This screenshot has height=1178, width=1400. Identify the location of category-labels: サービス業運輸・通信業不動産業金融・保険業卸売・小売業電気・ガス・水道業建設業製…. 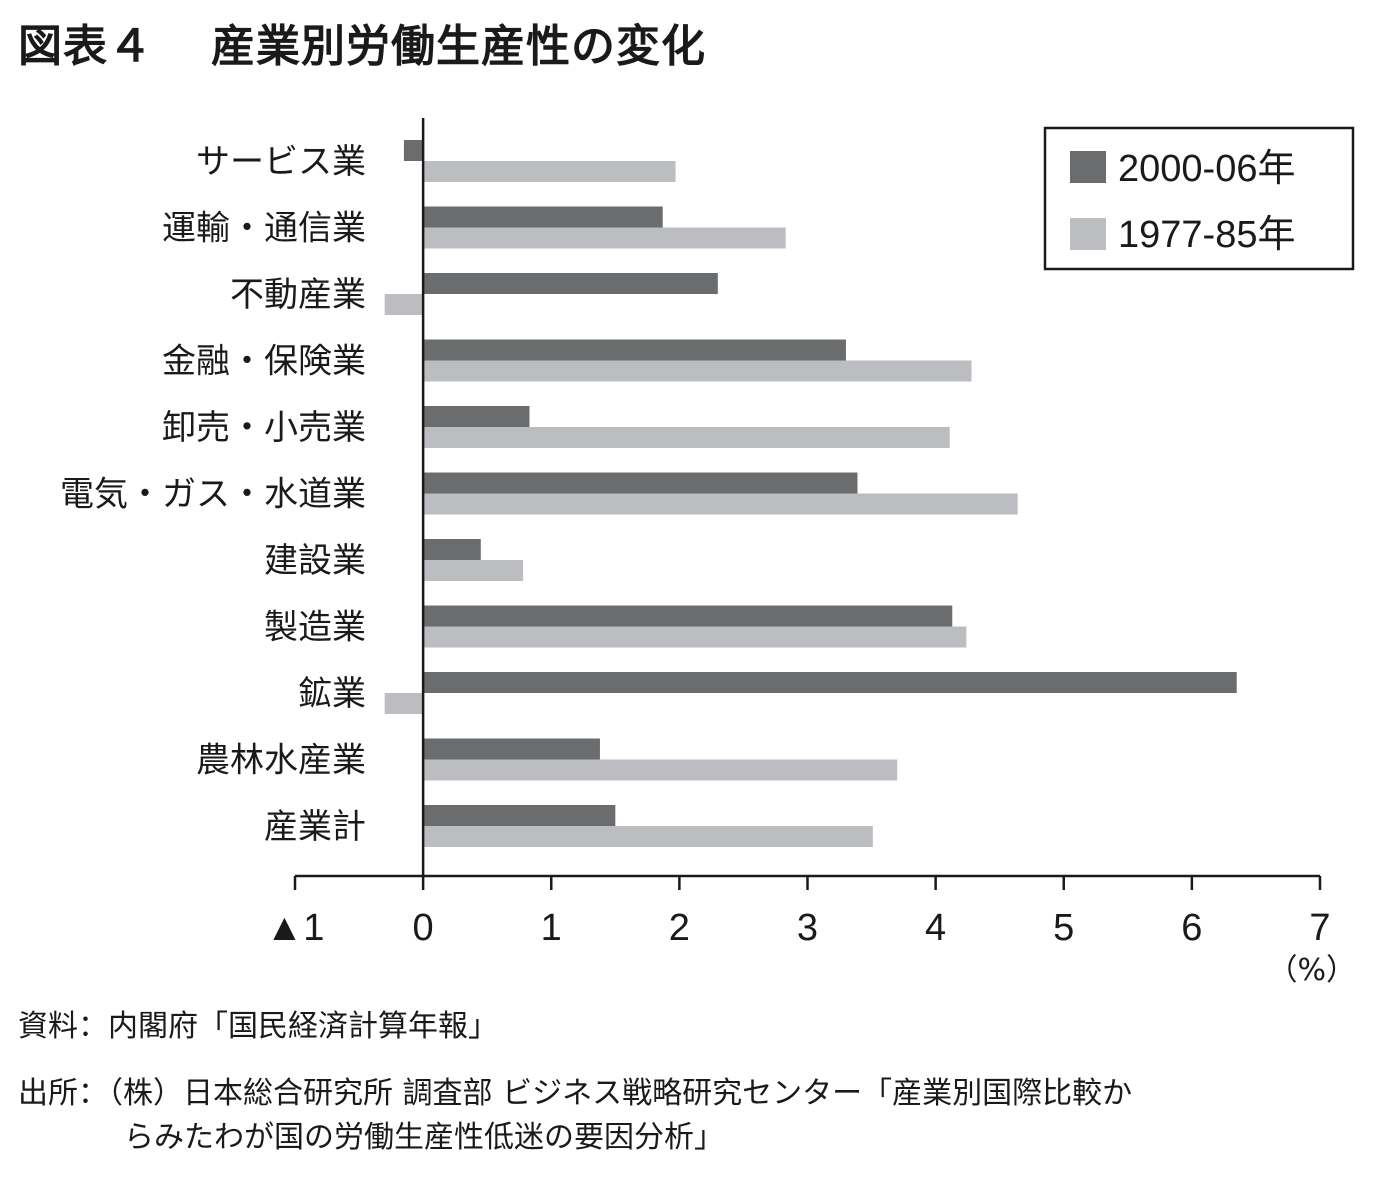
(213, 494).